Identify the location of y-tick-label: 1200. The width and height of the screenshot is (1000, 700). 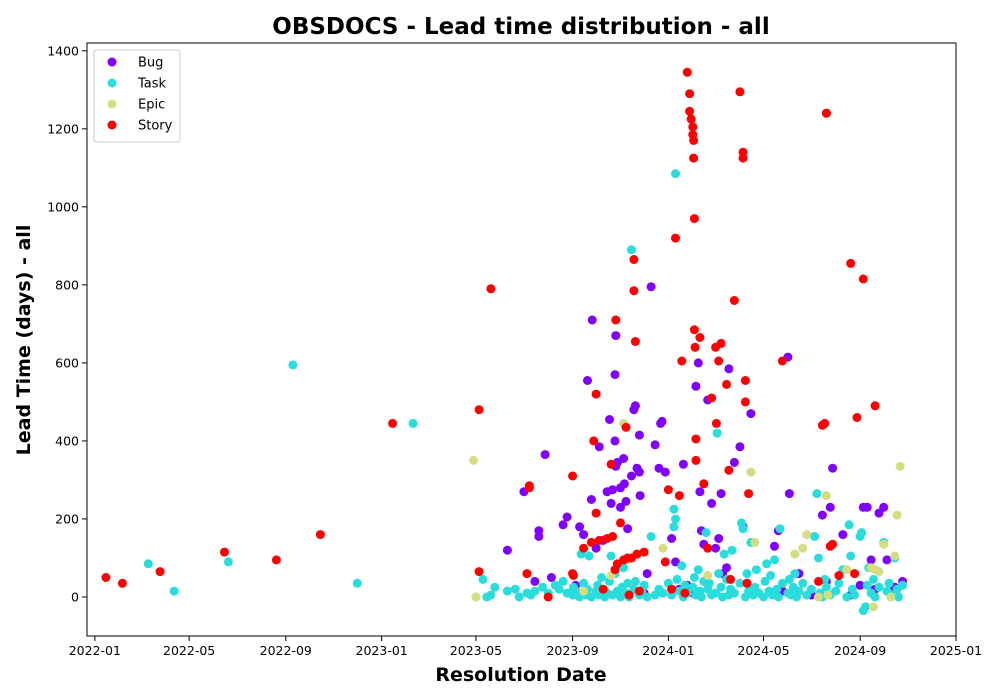
(63, 128).